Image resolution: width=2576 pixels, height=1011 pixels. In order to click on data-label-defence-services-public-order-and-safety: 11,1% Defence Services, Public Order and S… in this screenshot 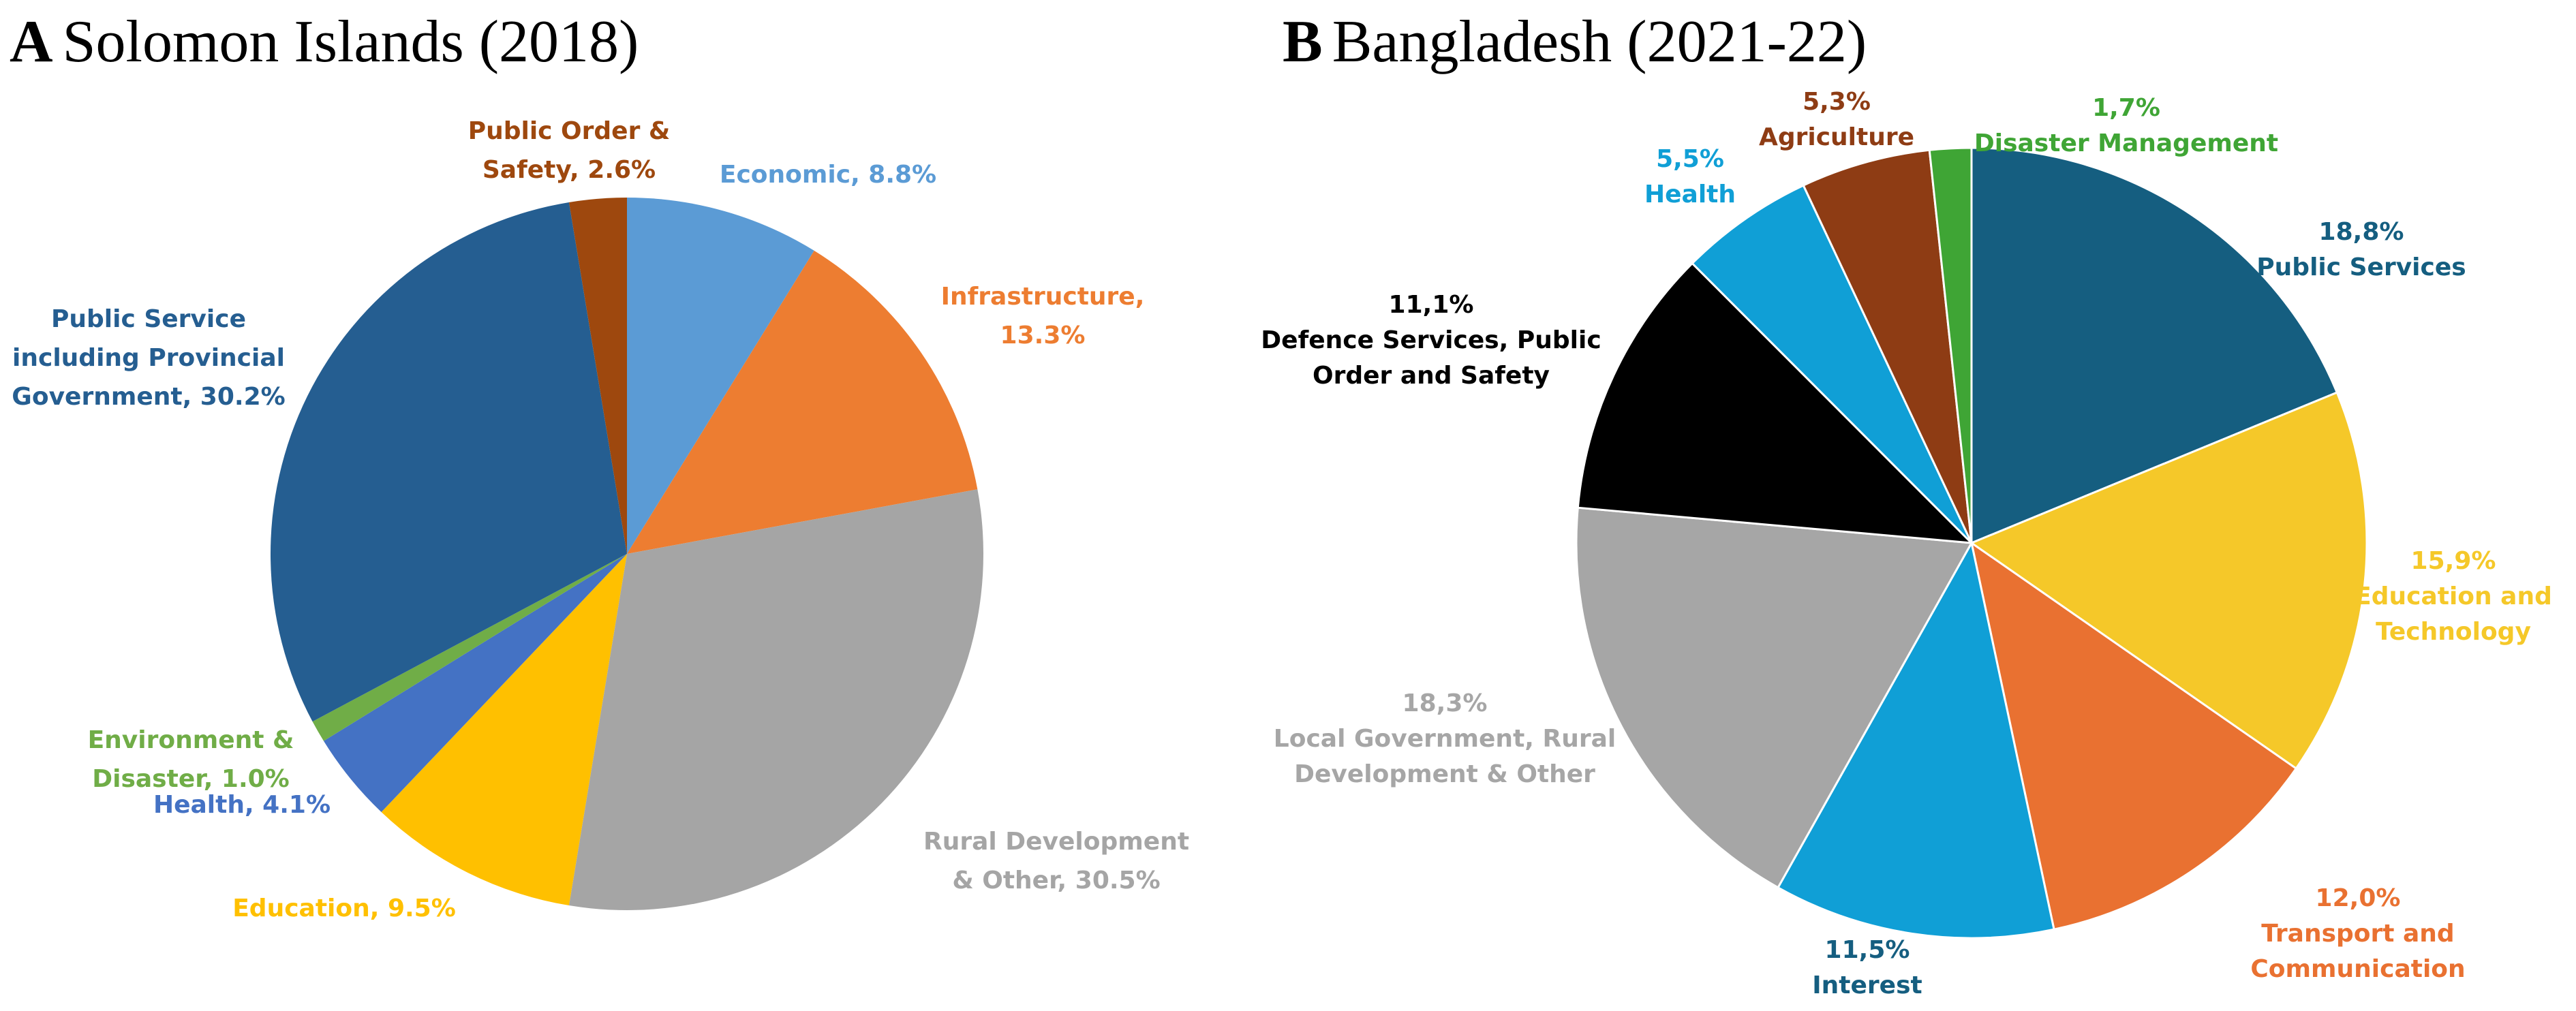, I will do `click(1431, 340)`.